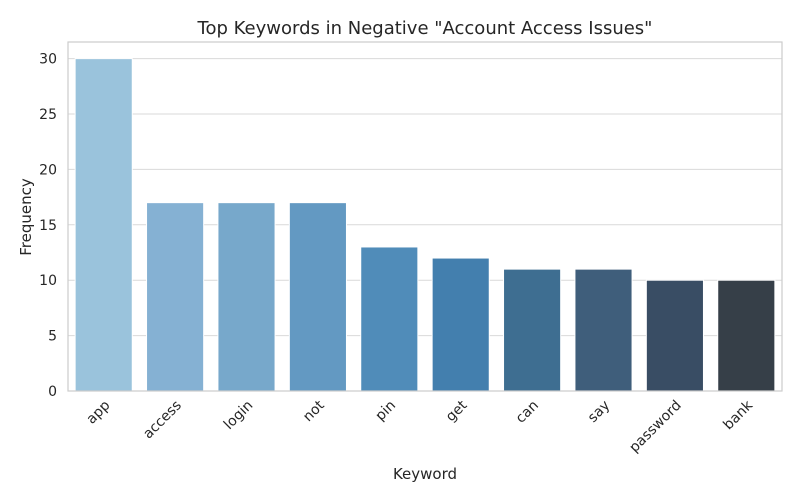 This screenshot has width=800, height=500. I want to click on y-tick-label: 5, so click(52, 337).